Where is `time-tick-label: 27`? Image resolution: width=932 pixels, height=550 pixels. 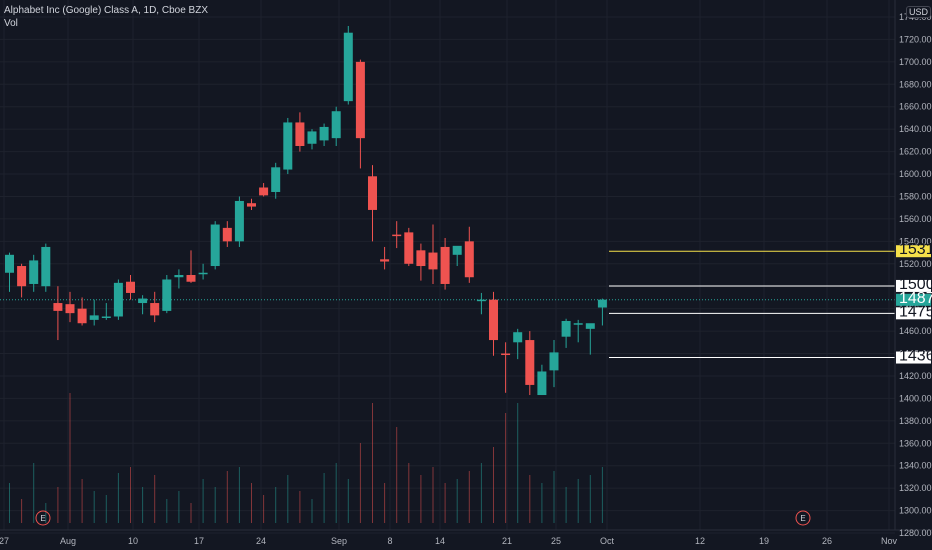
time-tick-label: 27 is located at coordinates (4, 541).